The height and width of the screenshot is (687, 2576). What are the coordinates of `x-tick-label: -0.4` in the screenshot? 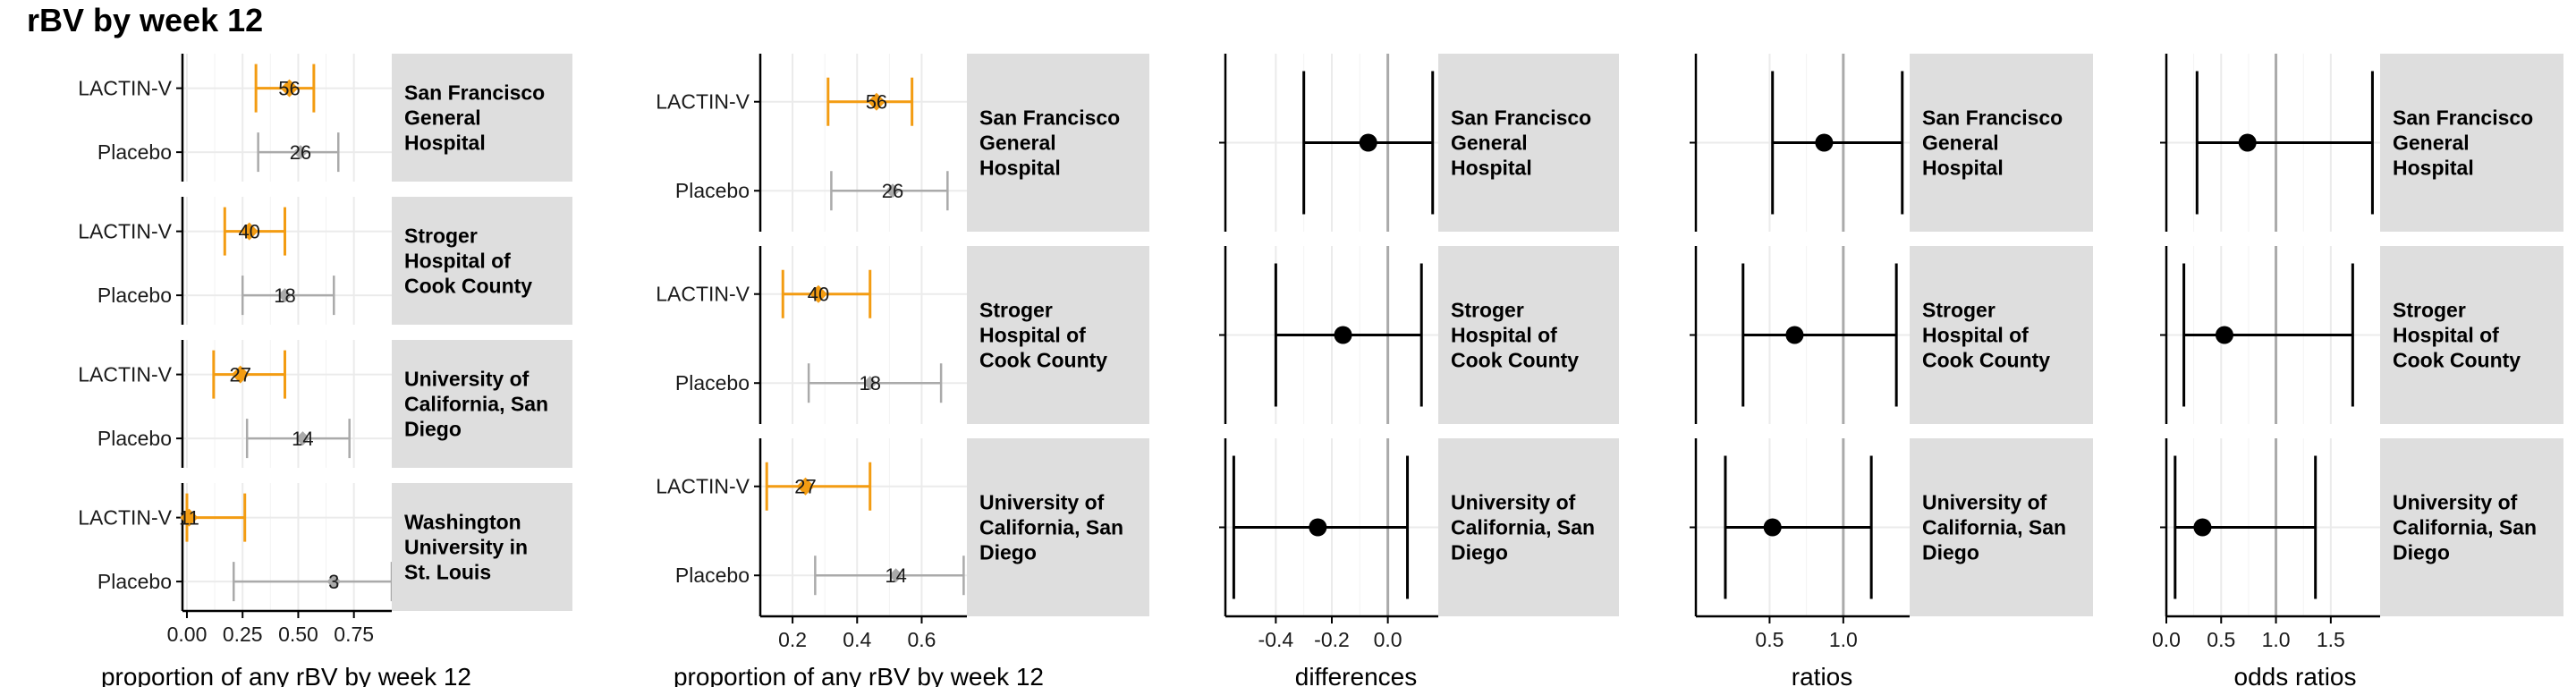 It's located at (1276, 639).